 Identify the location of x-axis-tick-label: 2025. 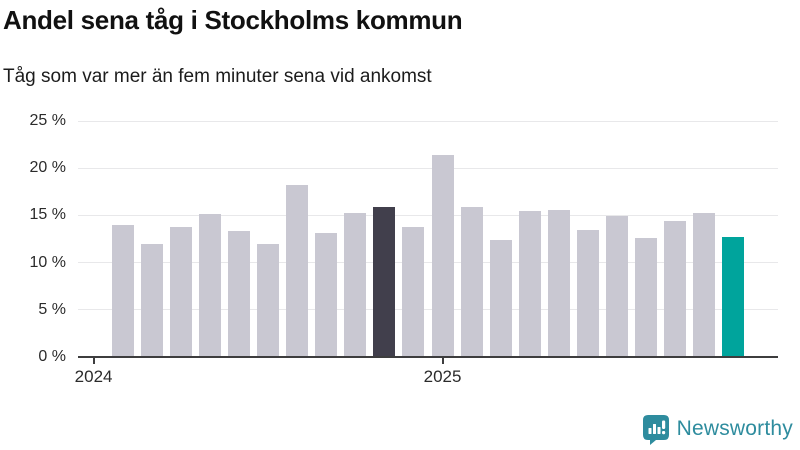
(442, 376).